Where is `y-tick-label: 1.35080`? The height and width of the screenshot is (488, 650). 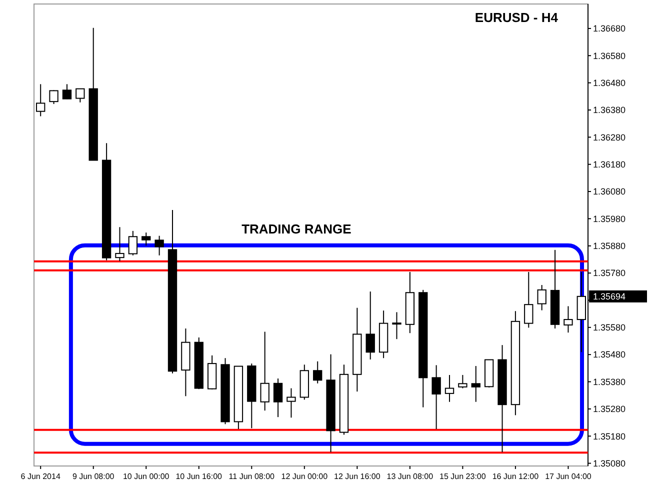 y-tick-label: 1.35080 is located at coordinates (609, 463).